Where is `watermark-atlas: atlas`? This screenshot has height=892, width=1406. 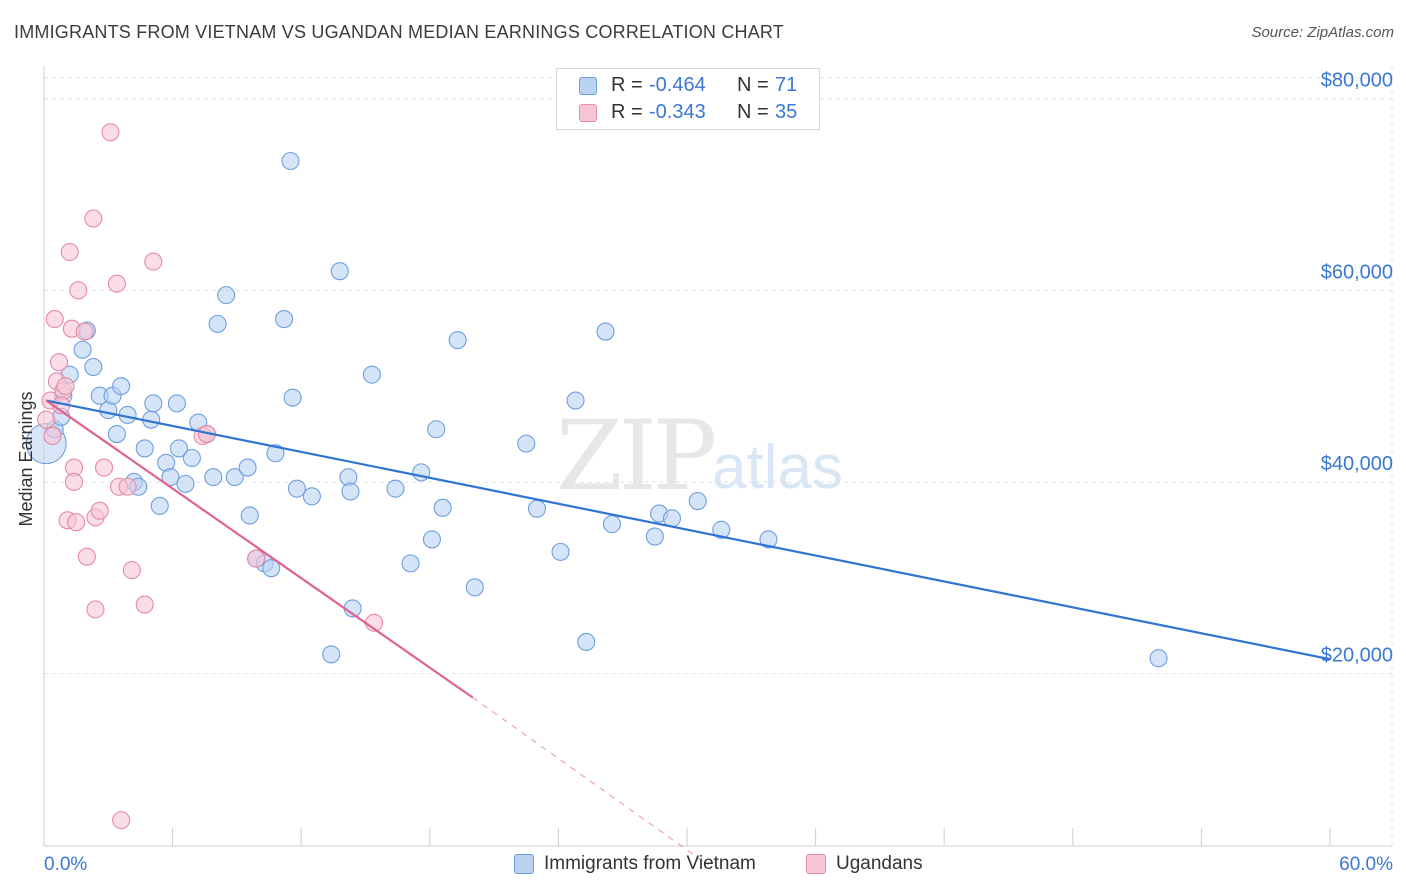 watermark-atlas: atlas is located at coordinates (777, 467).